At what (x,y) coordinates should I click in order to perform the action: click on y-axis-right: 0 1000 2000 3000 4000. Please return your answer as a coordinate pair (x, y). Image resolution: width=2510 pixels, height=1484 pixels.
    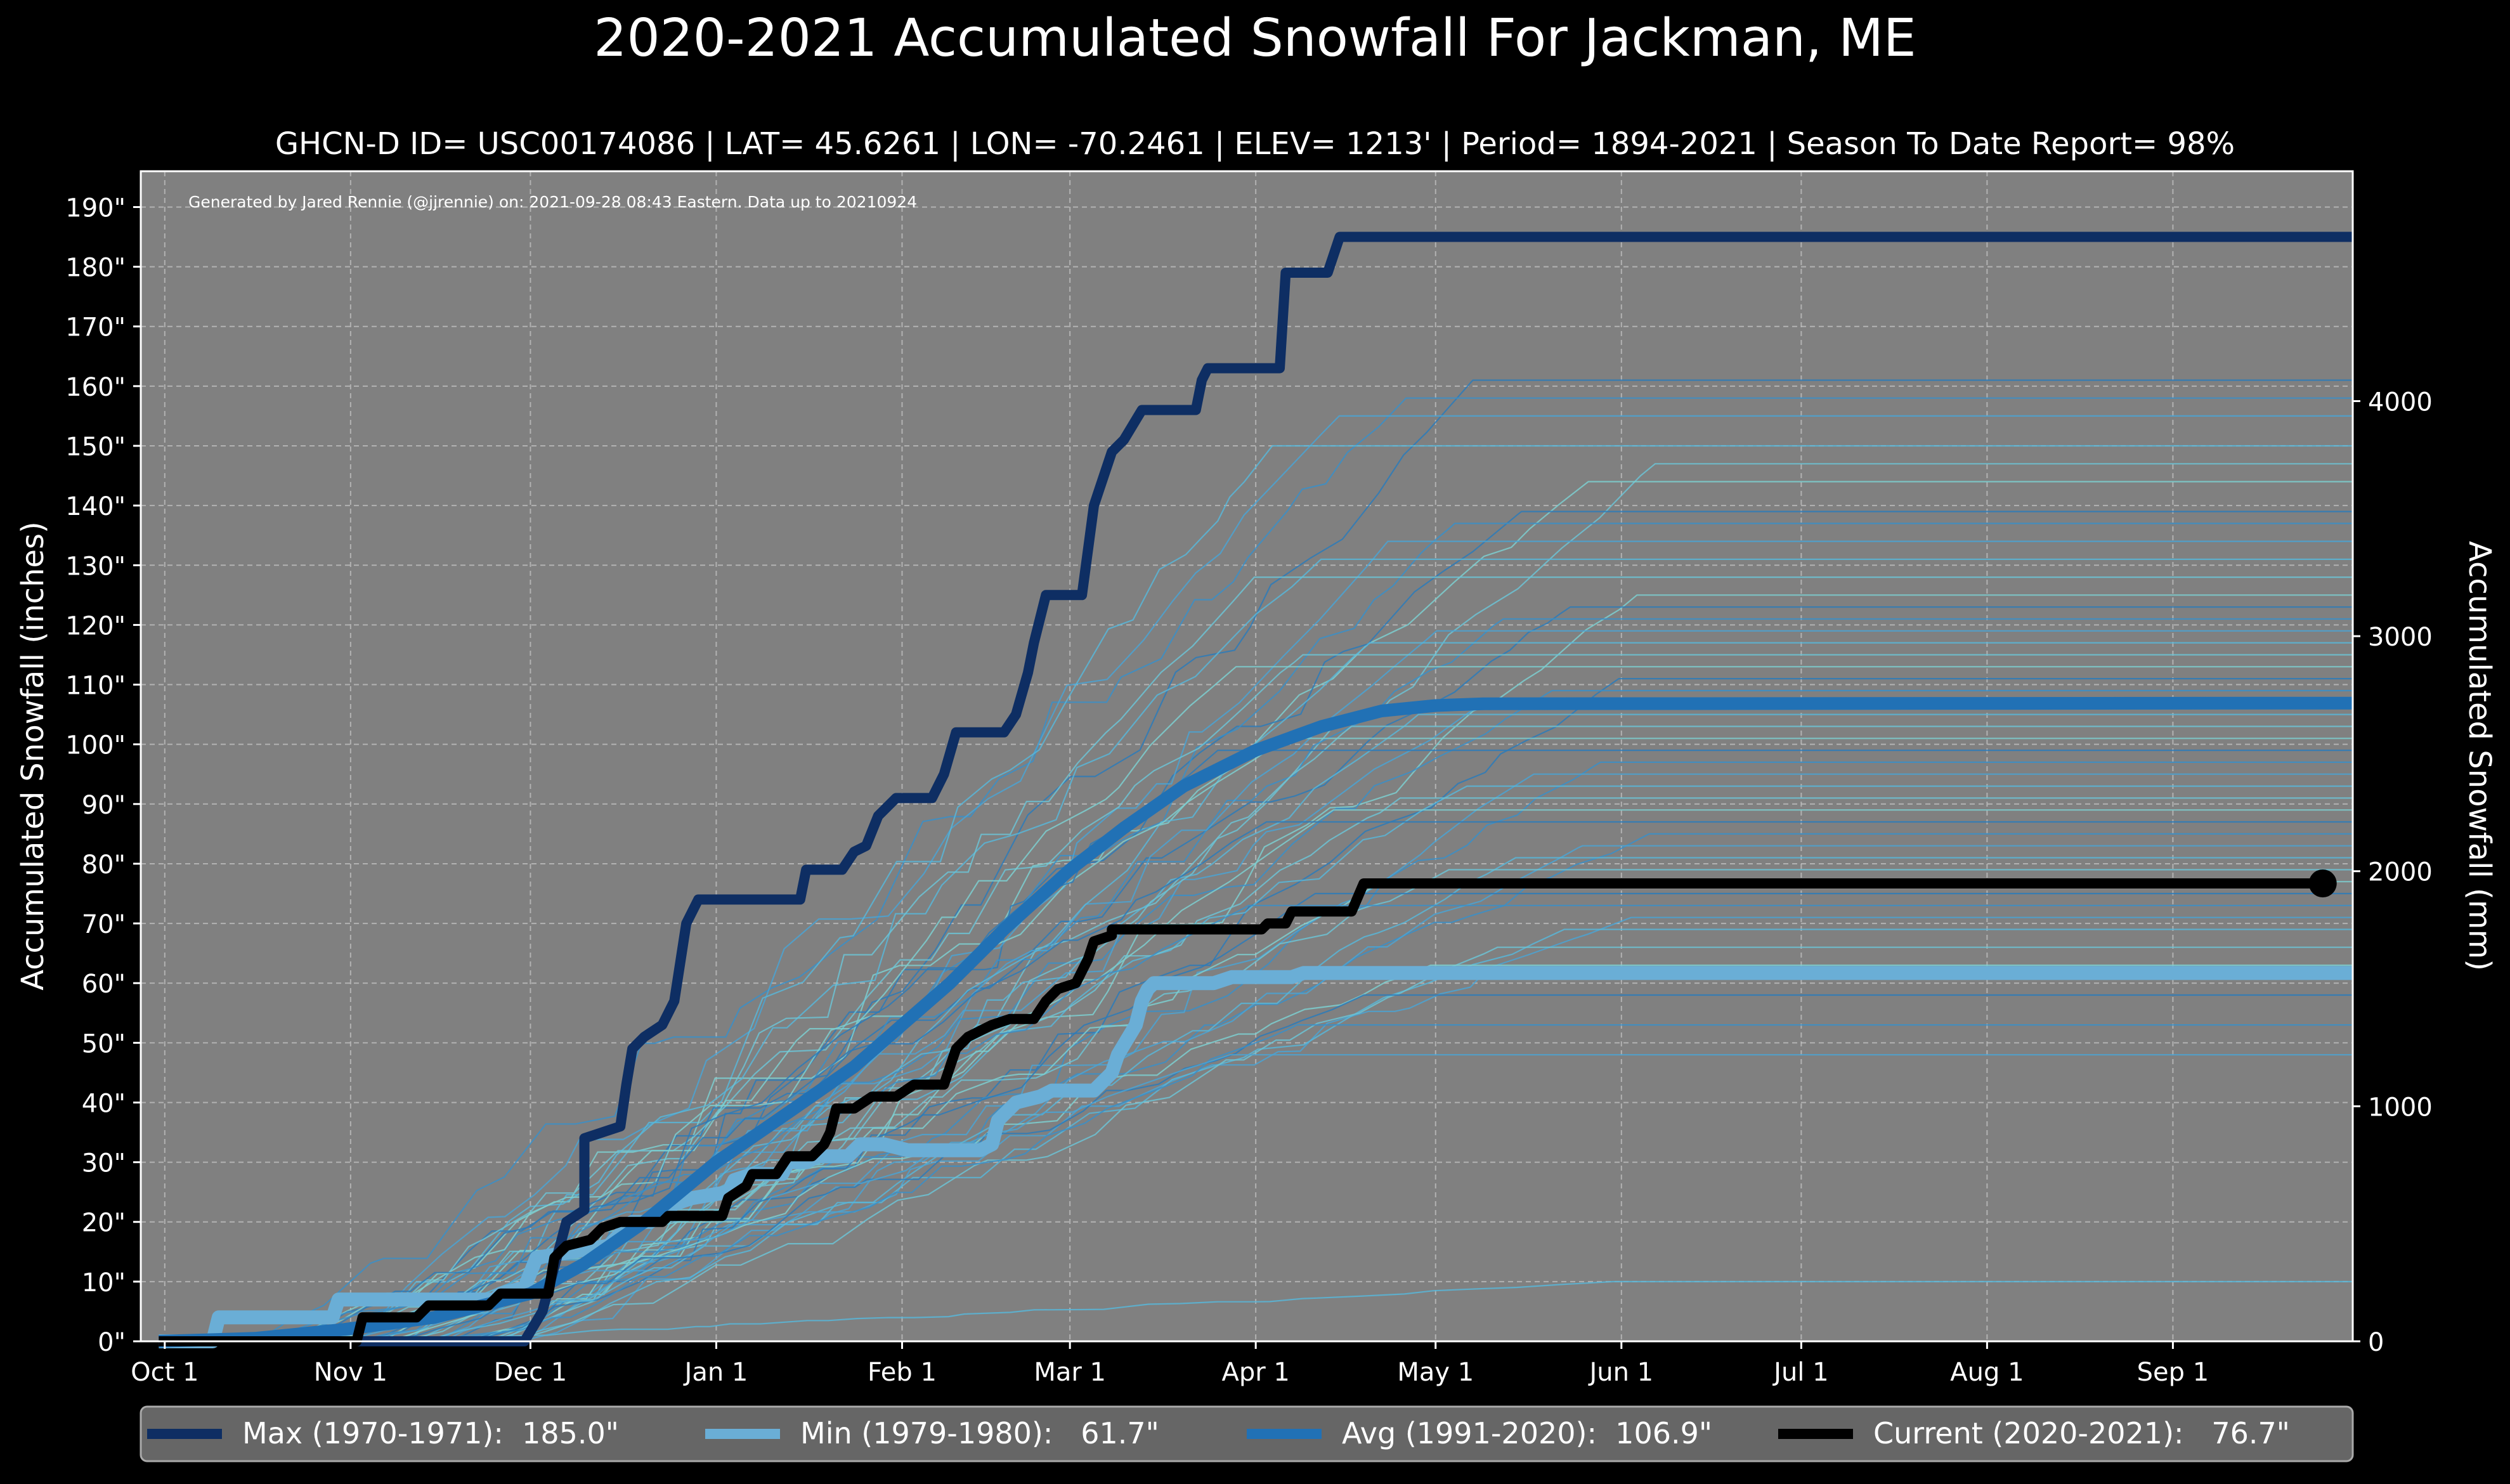
    Looking at the image, I should click on (2393, 872).